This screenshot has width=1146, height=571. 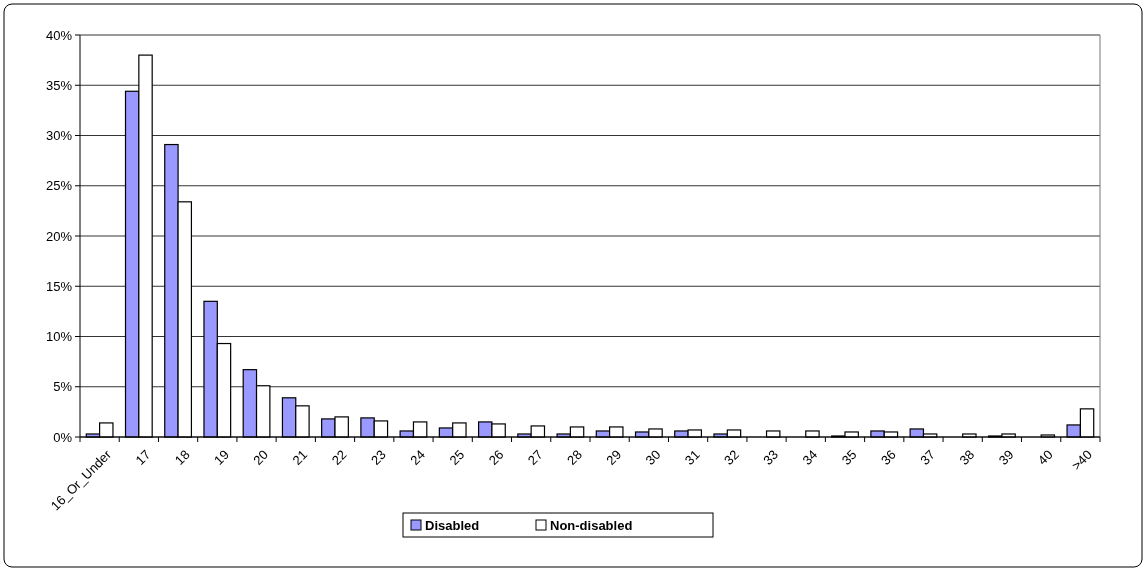 I want to click on x-tick-label: 35, so click(x=849, y=457).